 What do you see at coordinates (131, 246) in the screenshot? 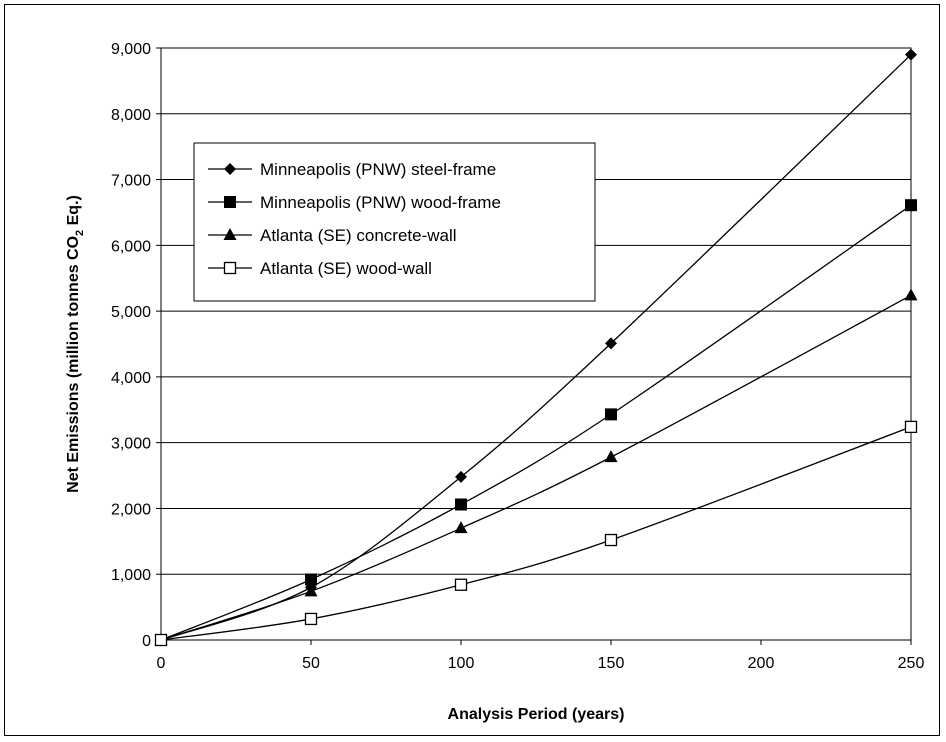
I see `y-tick-label: 6,000` at bounding box center [131, 246].